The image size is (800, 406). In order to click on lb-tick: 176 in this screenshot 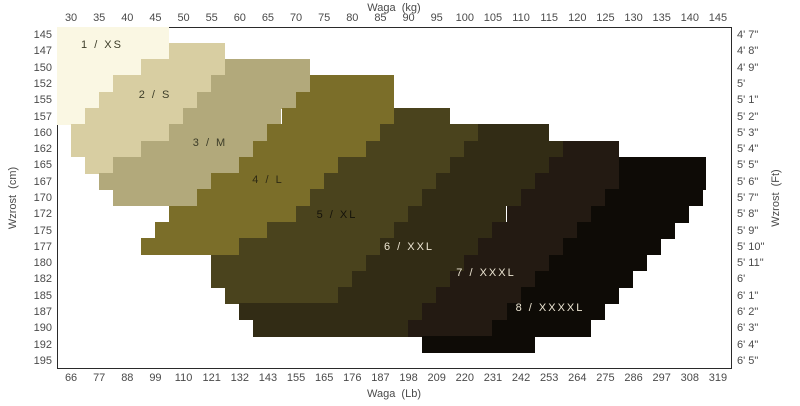, I will do `click(352, 378)`.